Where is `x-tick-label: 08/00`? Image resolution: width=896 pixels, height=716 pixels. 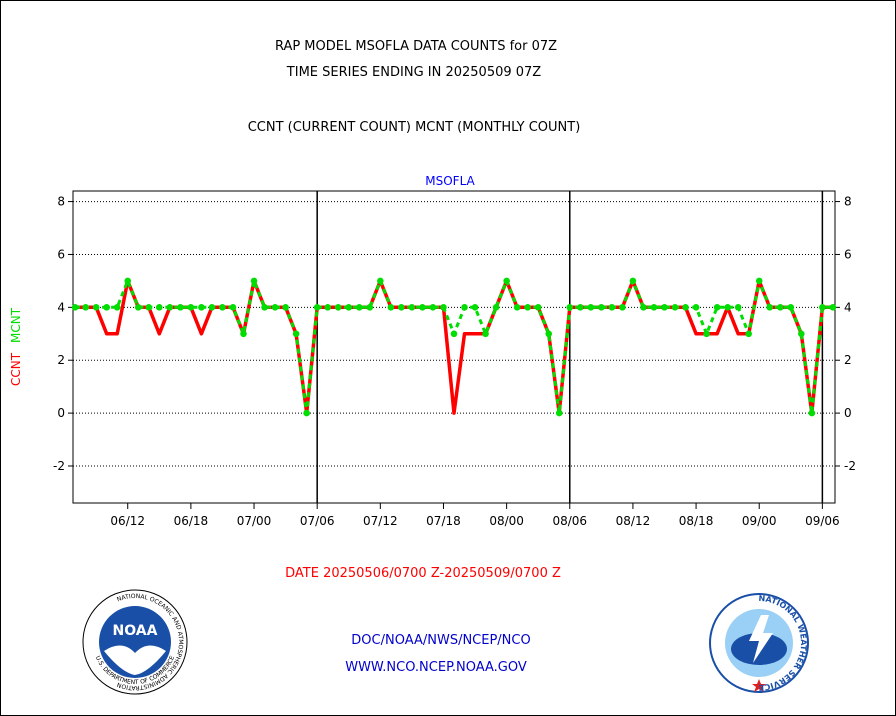
x-tick-label: 08/00 is located at coordinates (506, 521).